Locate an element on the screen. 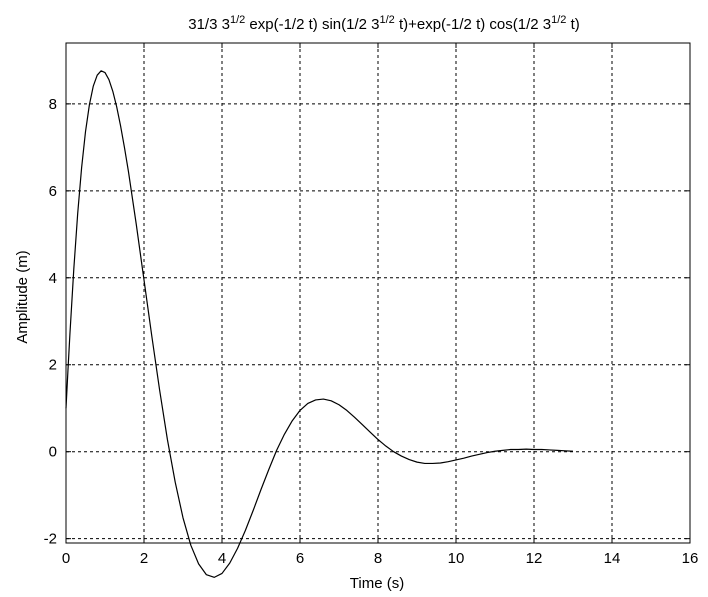 Image resolution: width=708 pixels, height=597 pixels. x-tick-label: 8 is located at coordinates (378, 558).